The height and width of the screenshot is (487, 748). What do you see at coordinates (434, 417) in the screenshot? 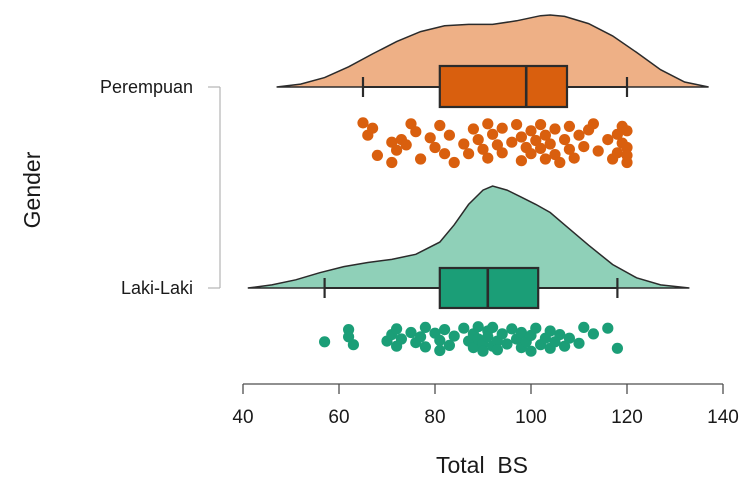
I see `x-tick-label-2: 80` at bounding box center [434, 417].